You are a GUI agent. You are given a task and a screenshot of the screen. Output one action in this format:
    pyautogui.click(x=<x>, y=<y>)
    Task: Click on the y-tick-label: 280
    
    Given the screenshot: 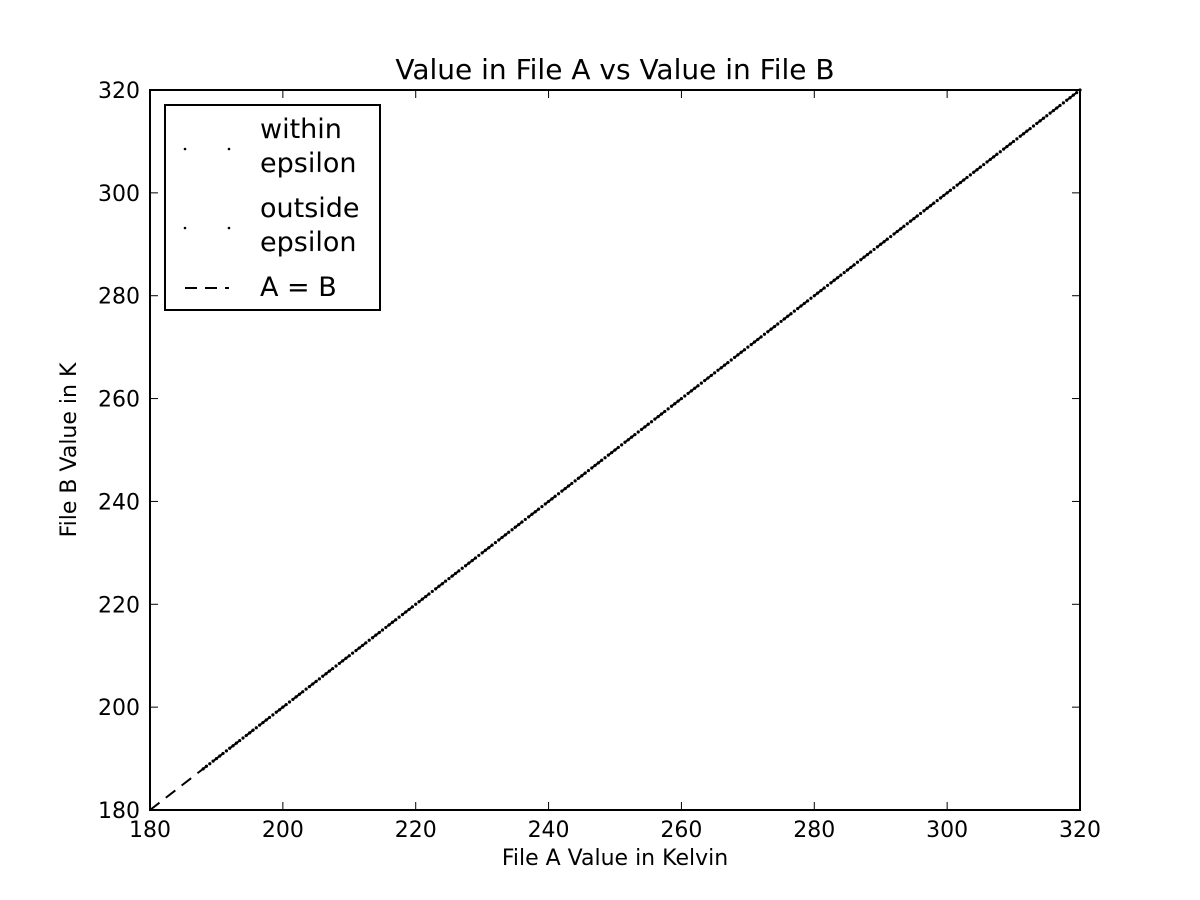 What is the action you would take?
    pyautogui.click(x=119, y=297)
    